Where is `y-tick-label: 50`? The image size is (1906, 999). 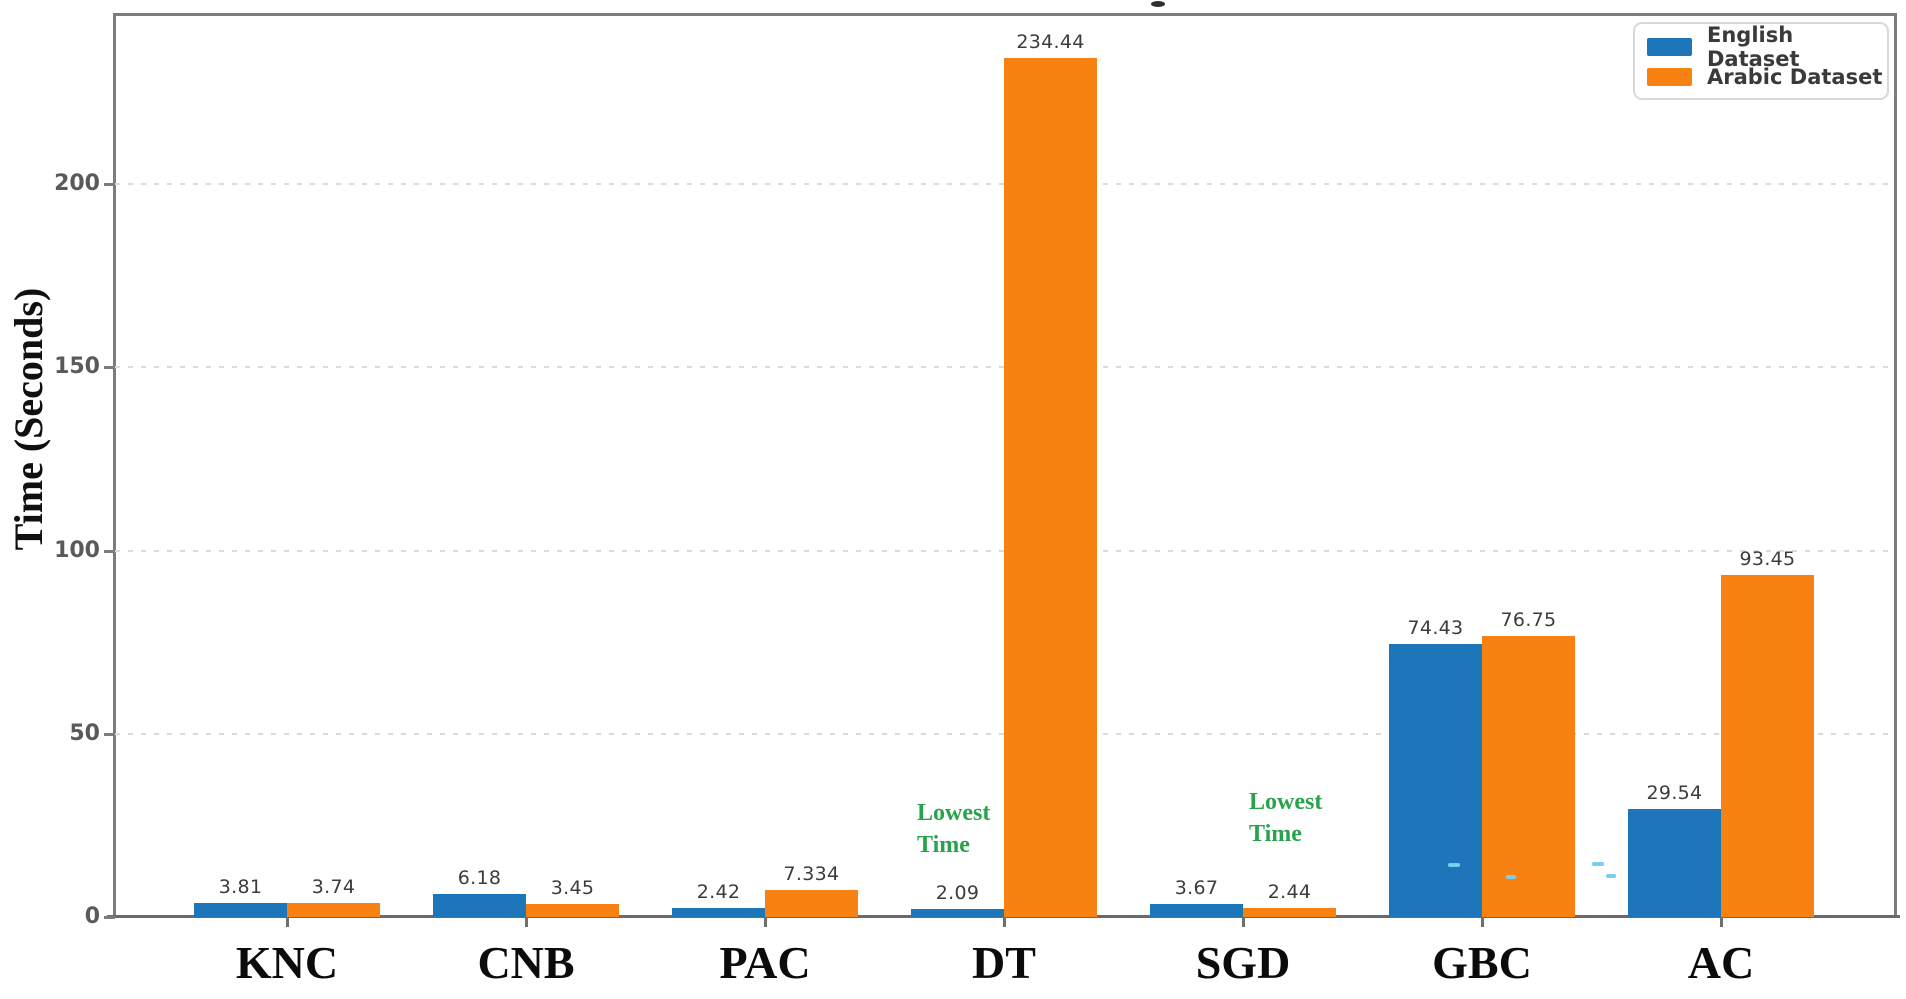 y-tick-label: 50 is located at coordinates (84, 733).